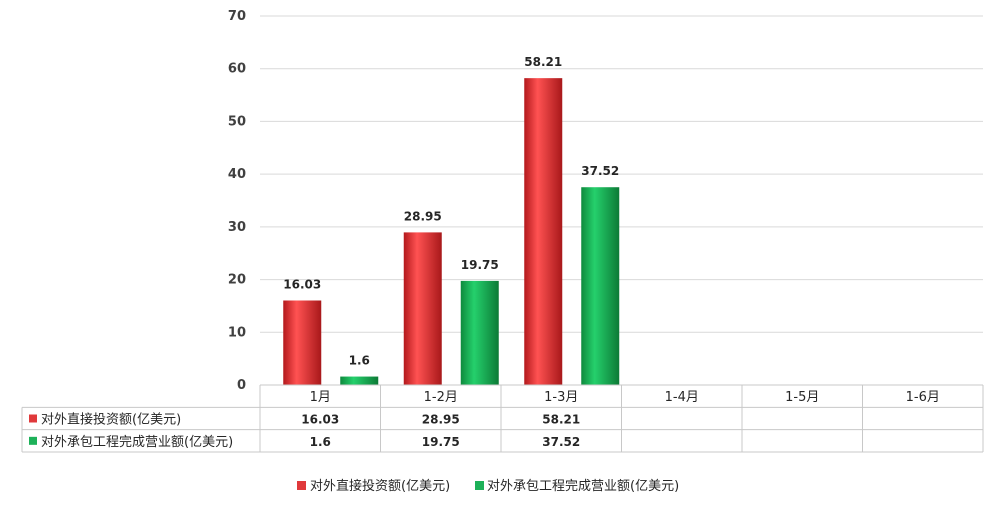 This screenshot has width=1000, height=508. I want to click on table-cell: 16.03, so click(320, 420).